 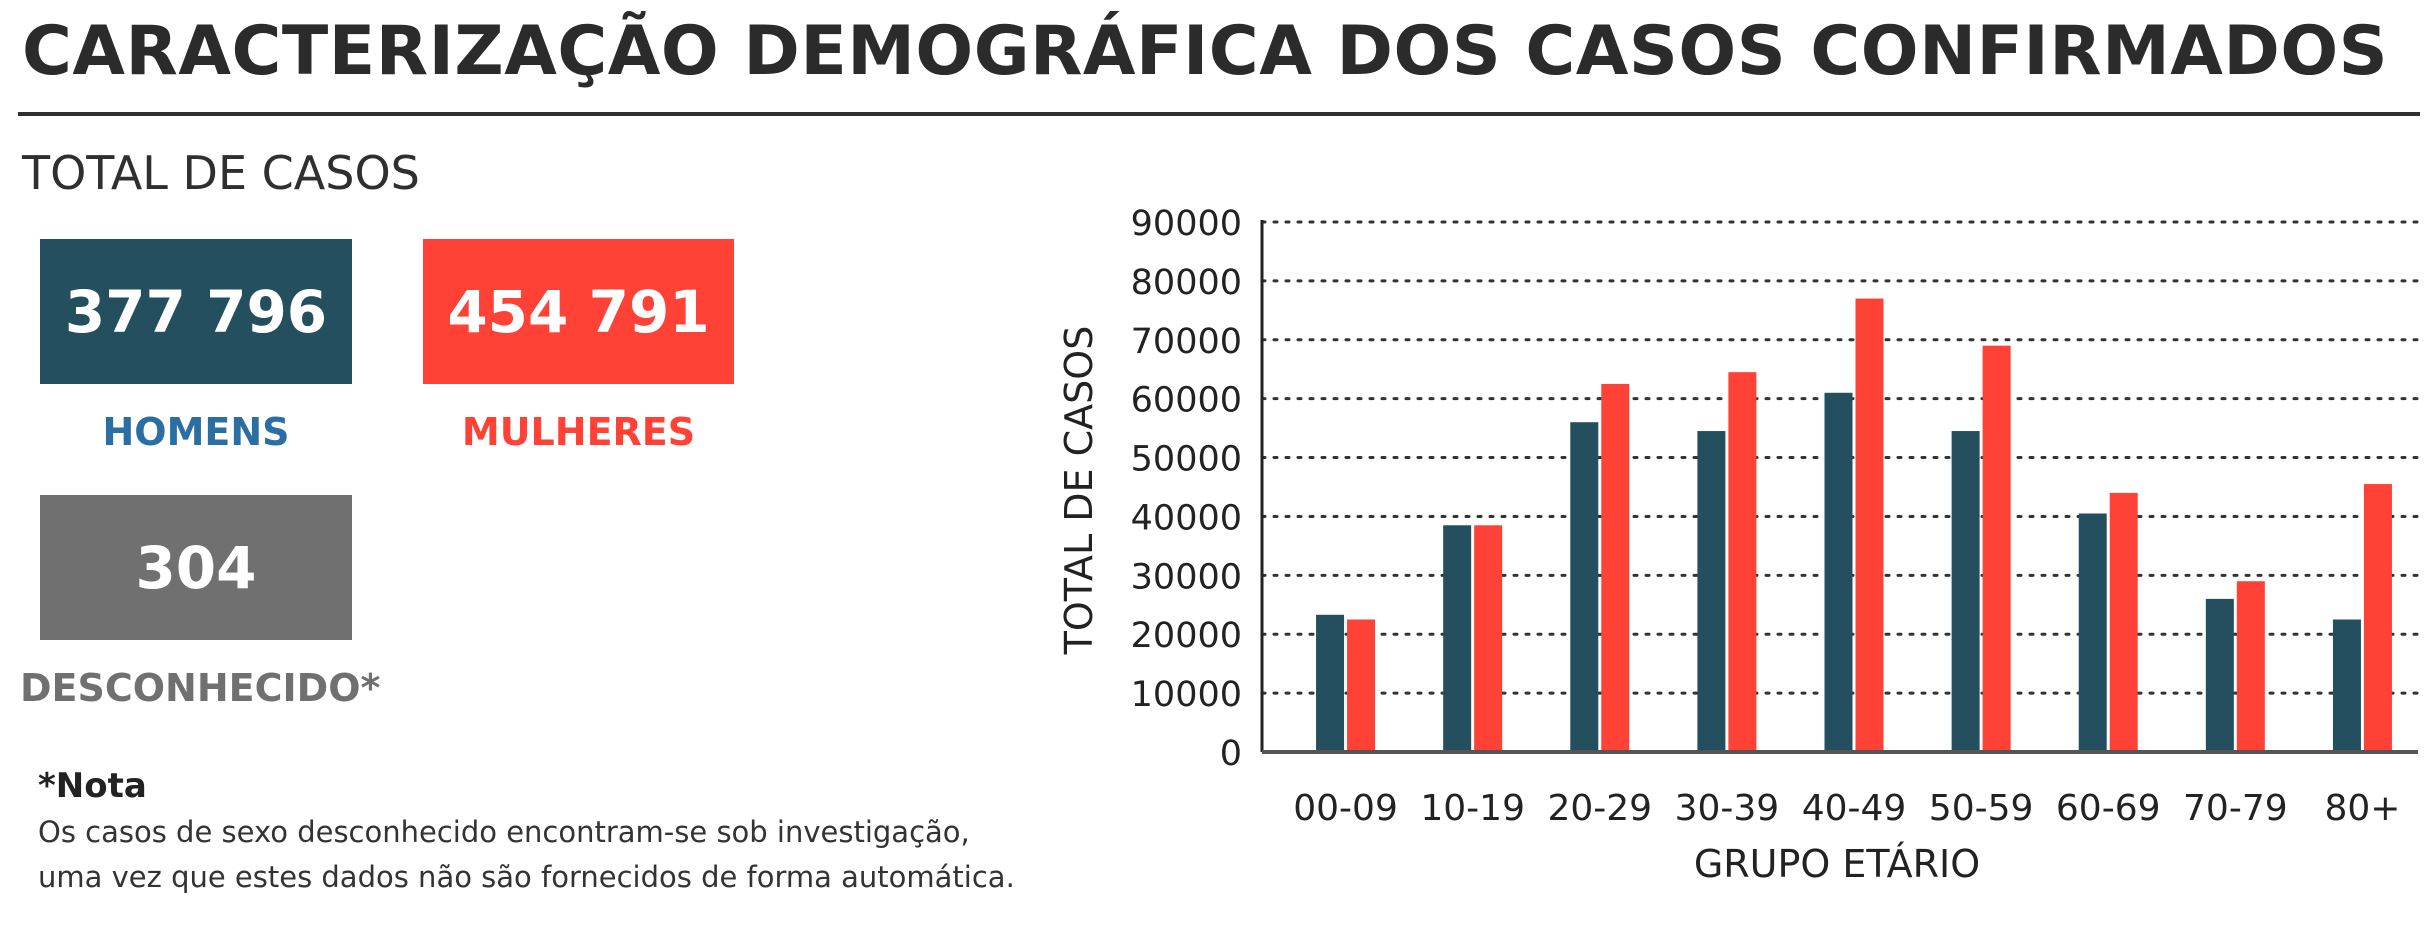 What do you see at coordinates (1186, 401) in the screenshot?
I see `y-tick-label: 60000` at bounding box center [1186, 401].